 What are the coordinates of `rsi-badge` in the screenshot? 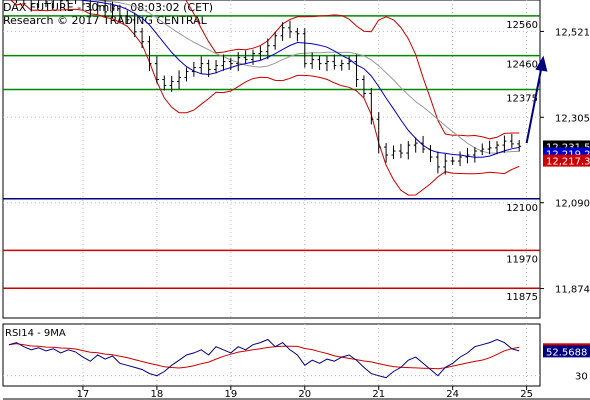 It's located at (566, 351).